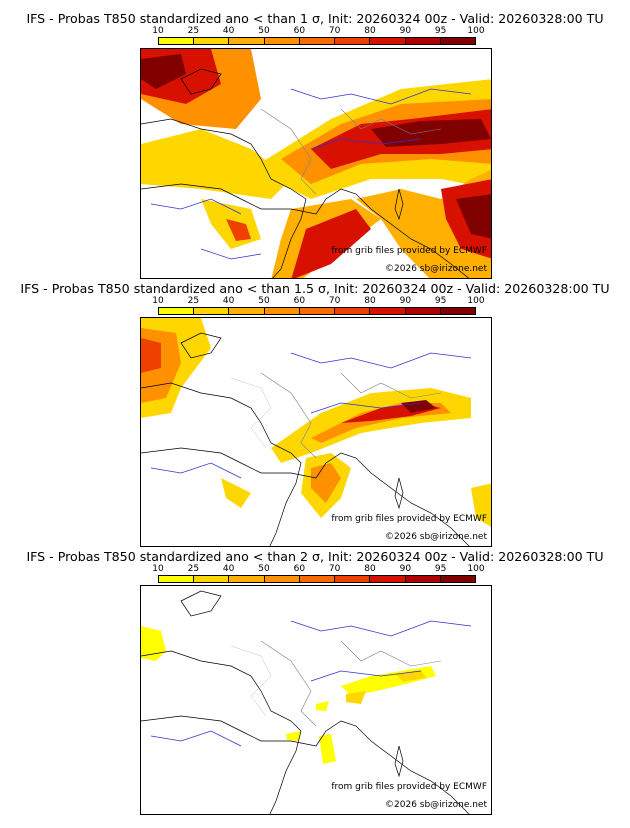 The image size is (630, 828). What do you see at coordinates (306, 702) in the screenshot?
I see `map-graphic` at bounding box center [306, 702].